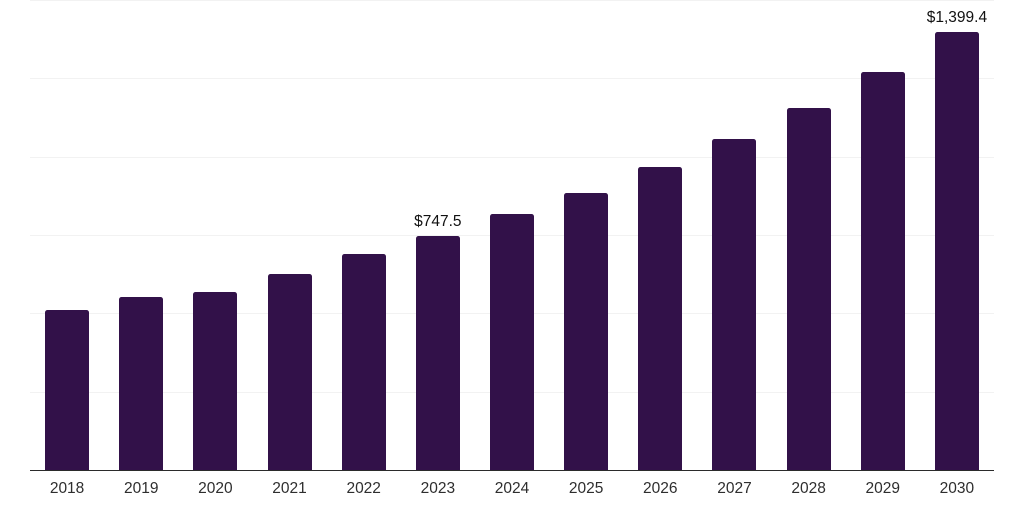 The width and height of the screenshot is (1024, 512). Describe the element at coordinates (215, 381) in the screenshot. I see `bar-2020` at that location.